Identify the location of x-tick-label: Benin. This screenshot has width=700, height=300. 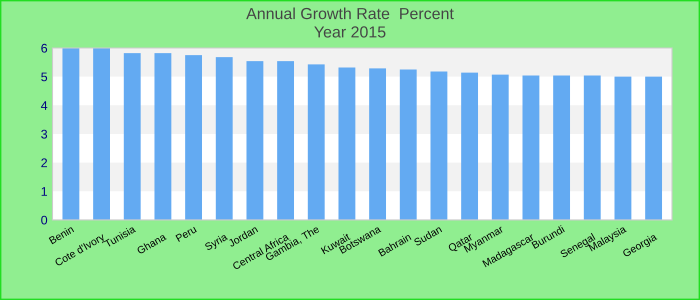
(61, 234).